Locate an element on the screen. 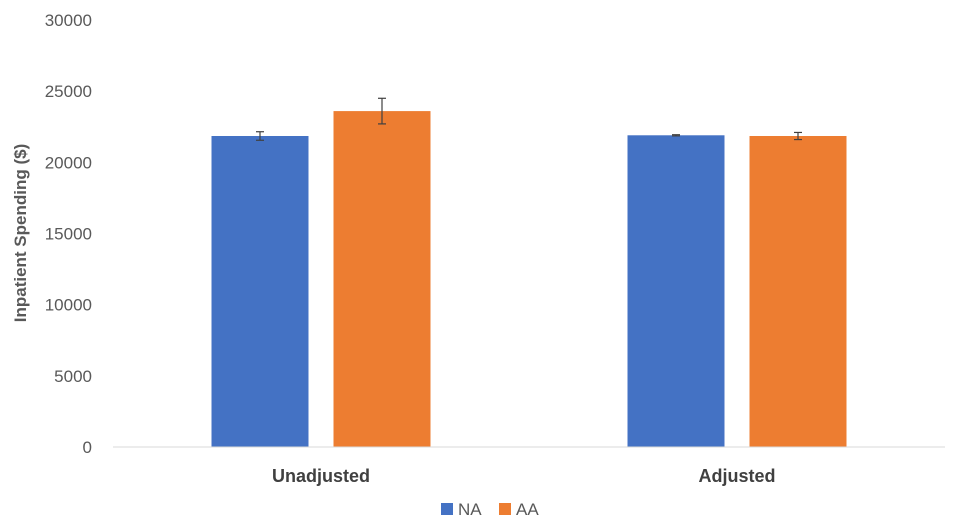  y-tick-label: 0 is located at coordinates (87, 447).